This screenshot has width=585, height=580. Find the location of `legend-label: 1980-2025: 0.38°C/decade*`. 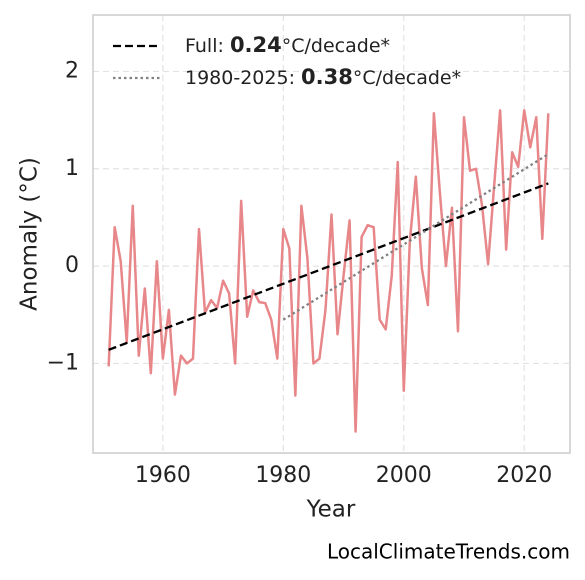

legend-label: 1980-2025: 0.38°C/decade* is located at coordinates (323, 77).